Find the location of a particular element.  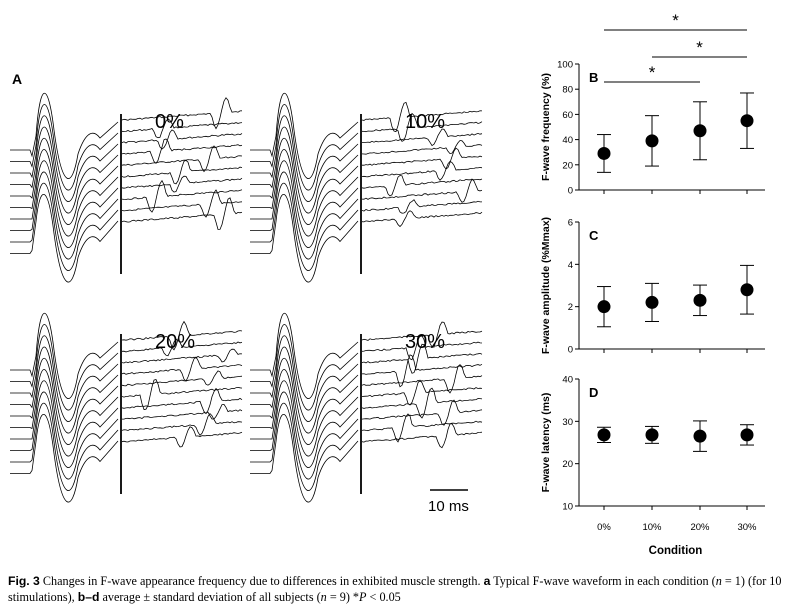

waveform-quadrant: 0% is located at coordinates (126, 187).